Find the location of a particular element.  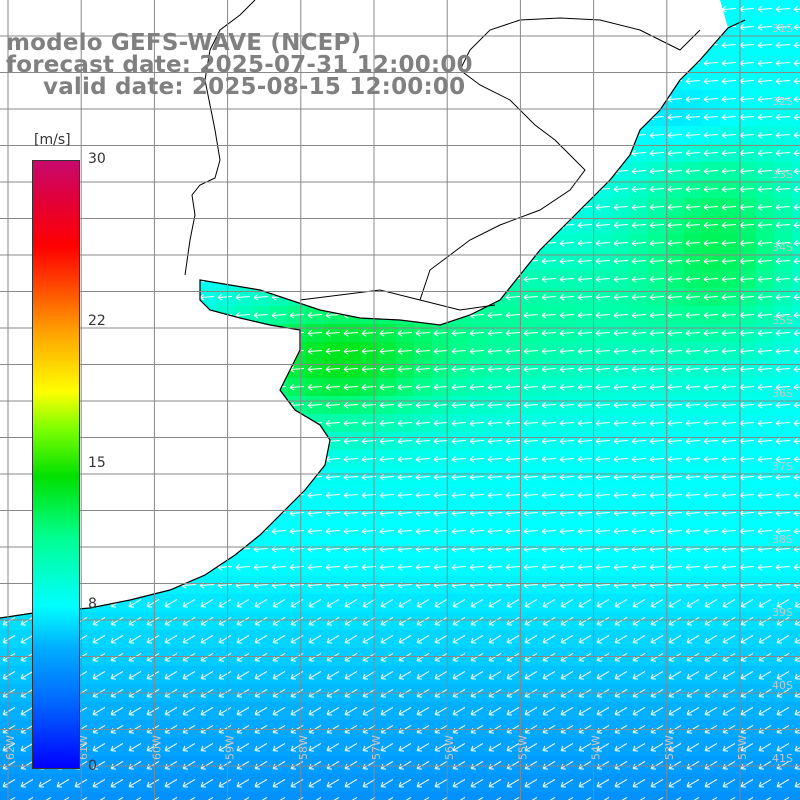

longitude-label: 60W is located at coordinates (156, 747).